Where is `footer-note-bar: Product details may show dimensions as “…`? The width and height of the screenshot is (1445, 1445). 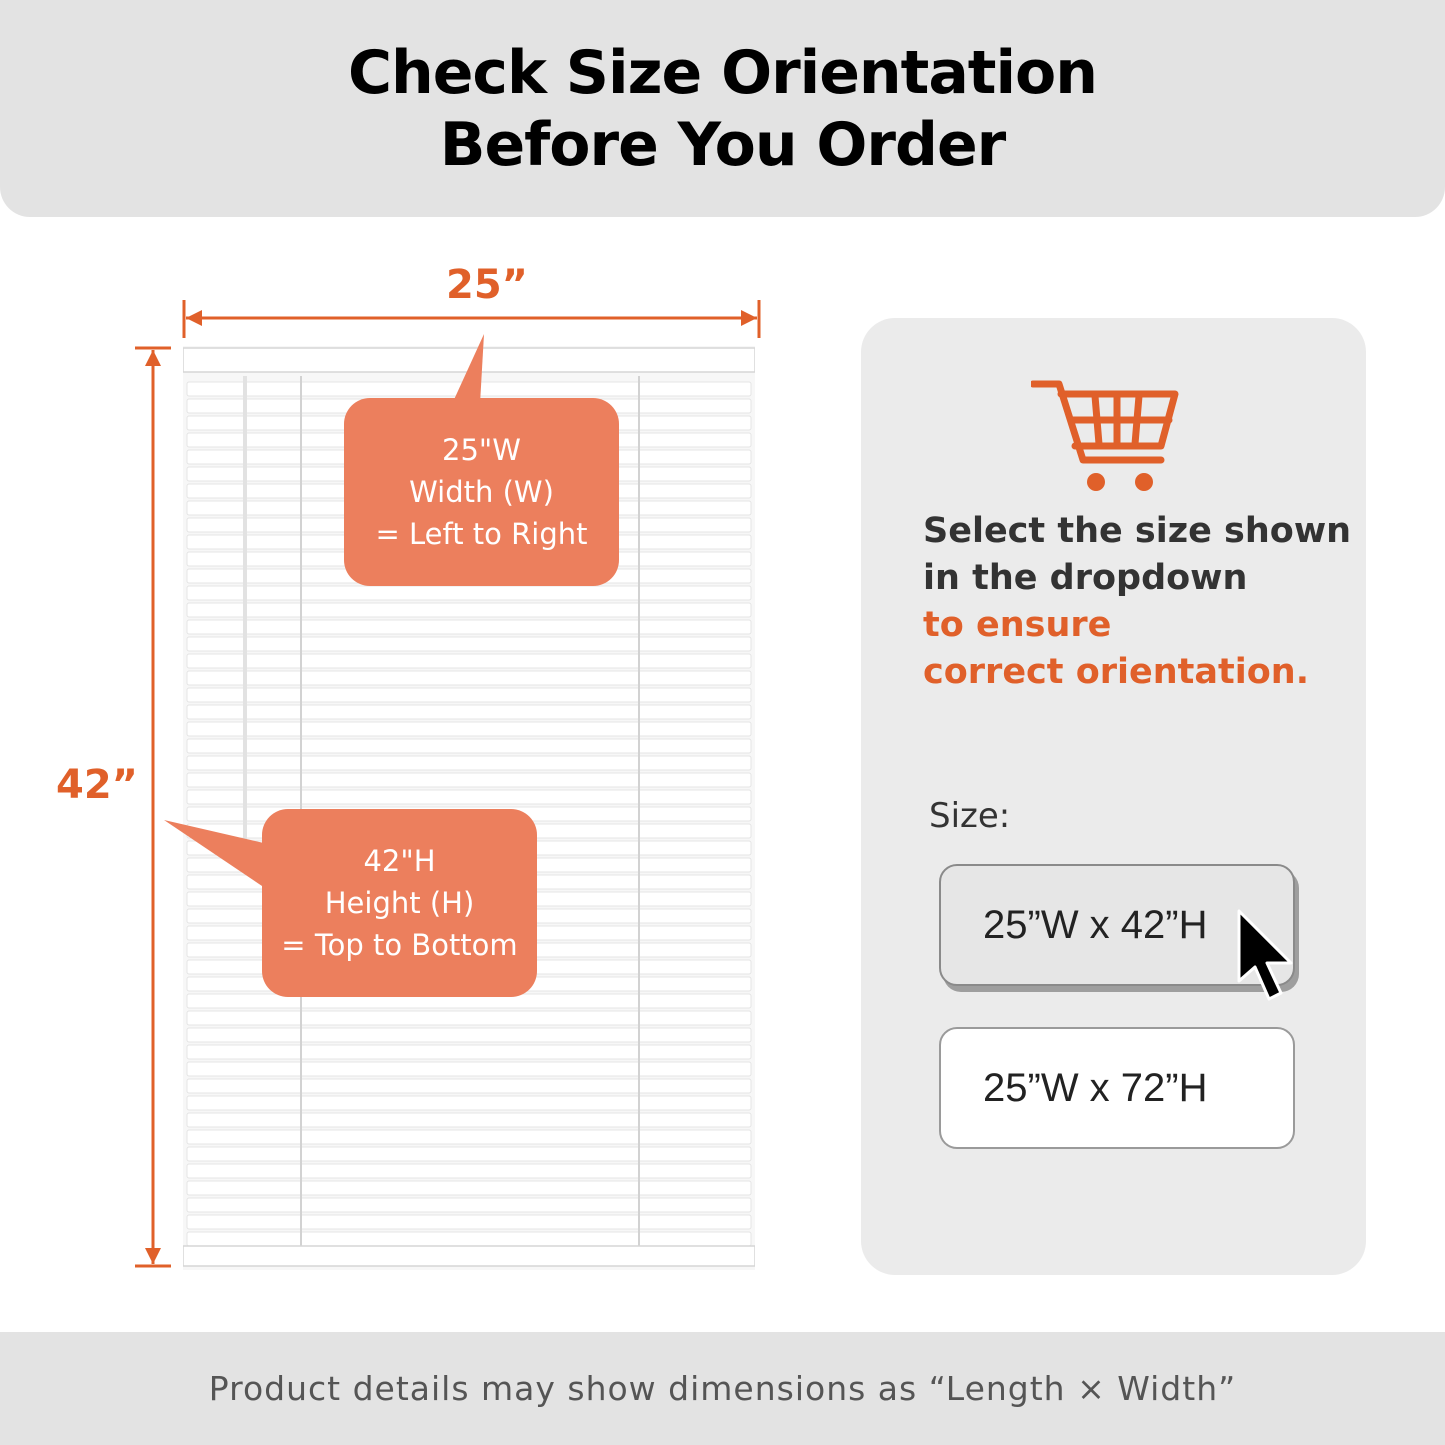
footer-note-bar: Product details may show dimensions as “… is located at coordinates (722, 1388).